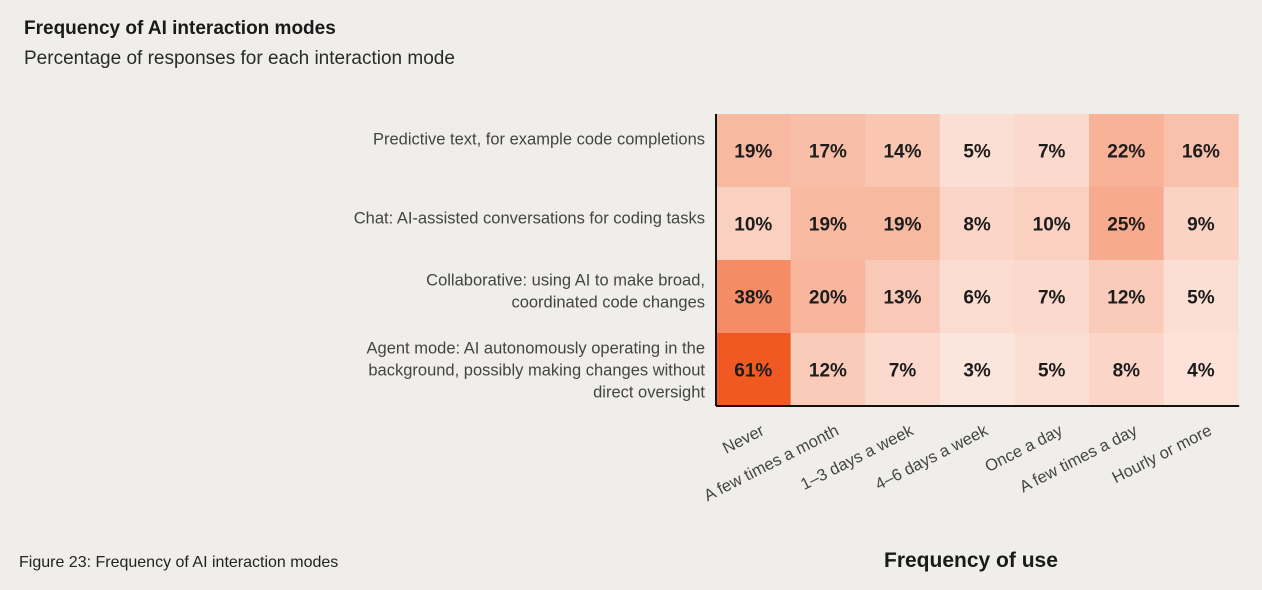  I want to click on cell-value-label: 9%, so click(1201, 225).